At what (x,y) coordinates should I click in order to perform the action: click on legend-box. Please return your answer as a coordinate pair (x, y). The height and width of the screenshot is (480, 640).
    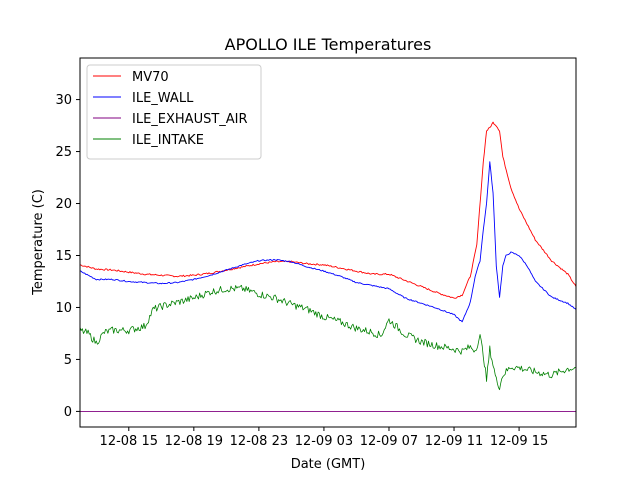
    Looking at the image, I should click on (174, 112).